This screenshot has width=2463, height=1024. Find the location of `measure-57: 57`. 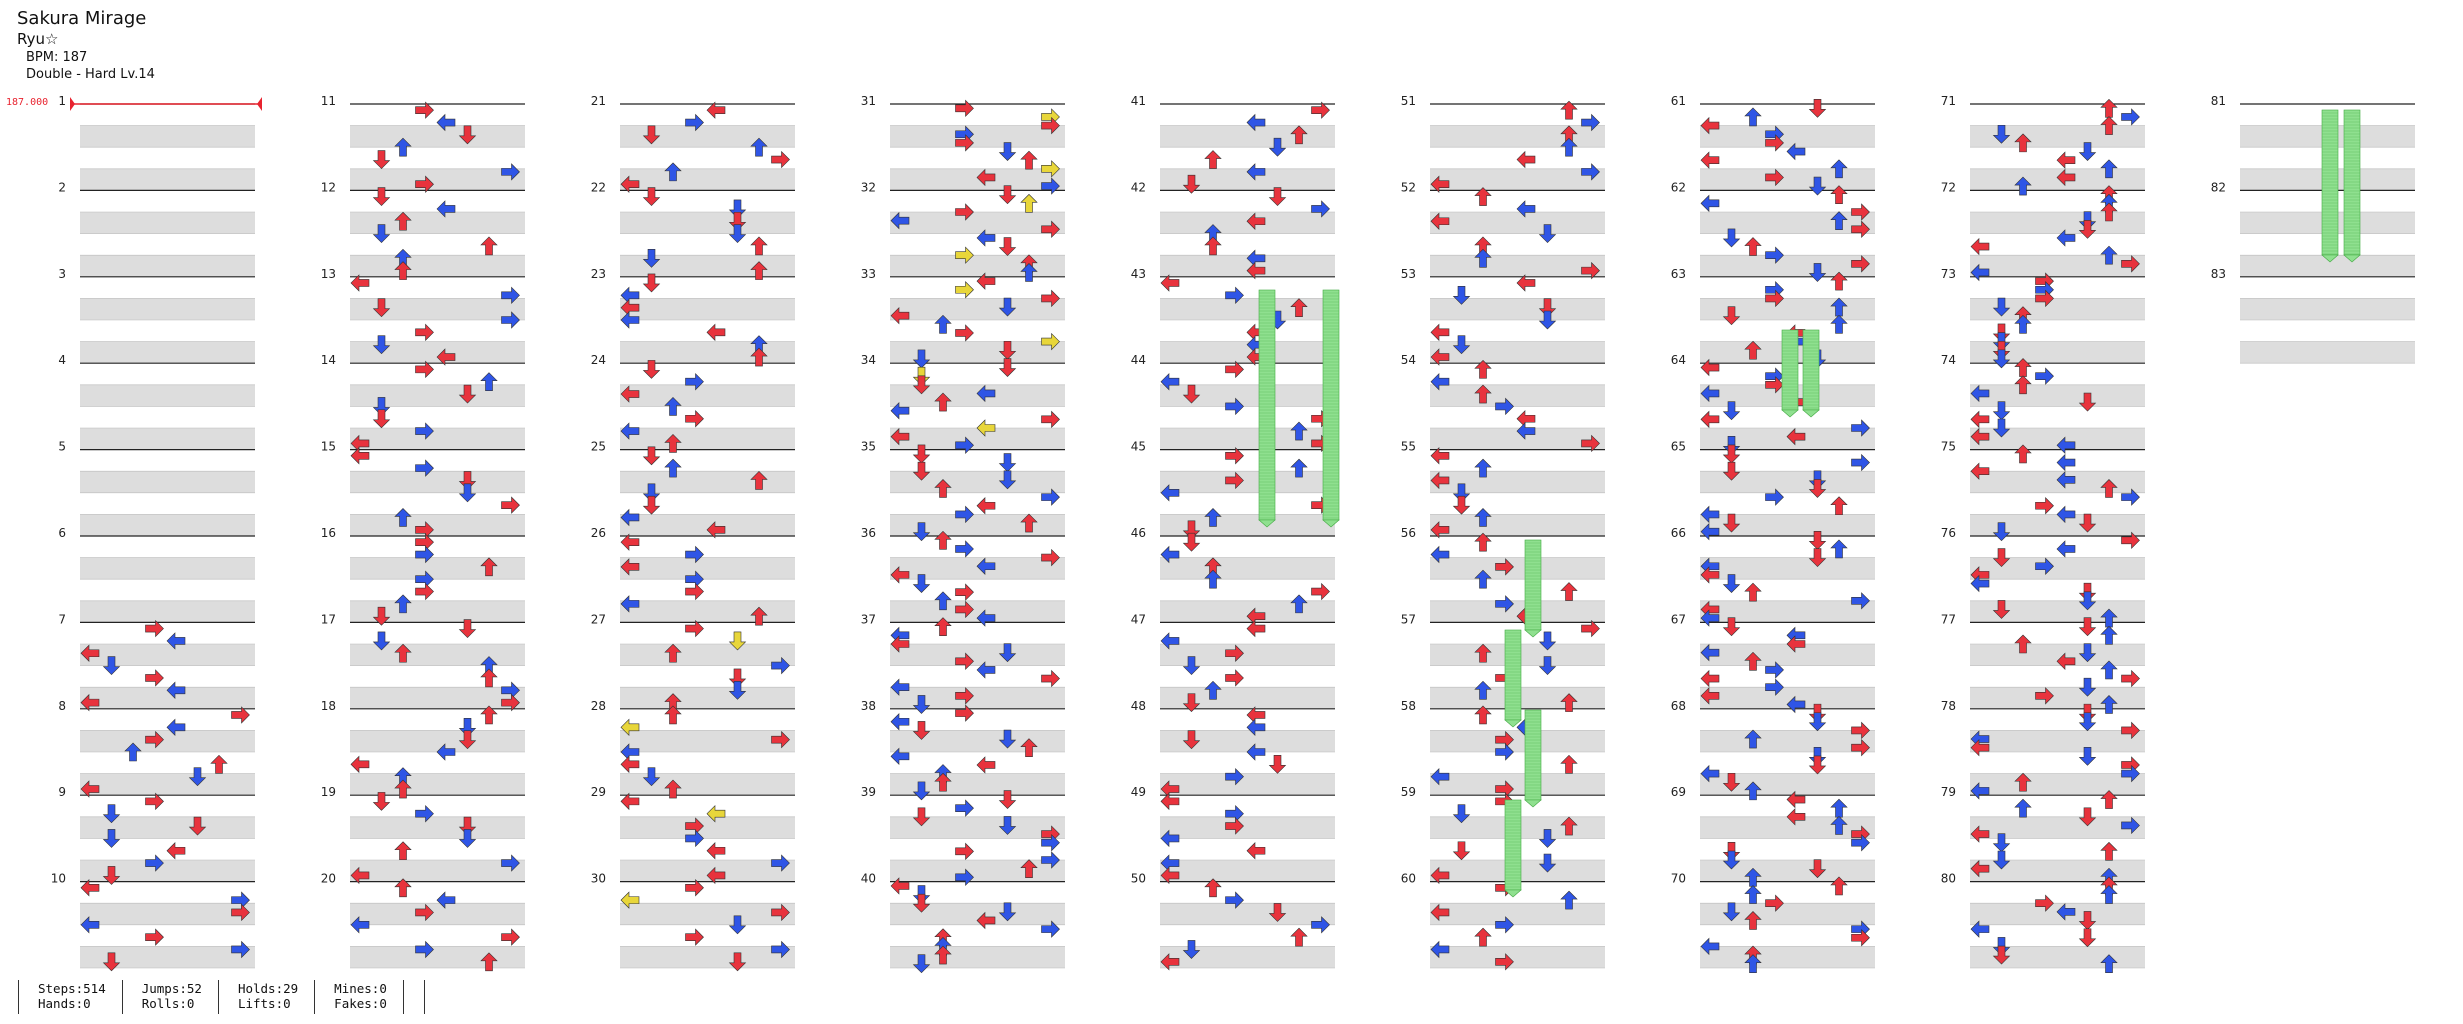

measure-57: 57 is located at coordinates (1503, 660).